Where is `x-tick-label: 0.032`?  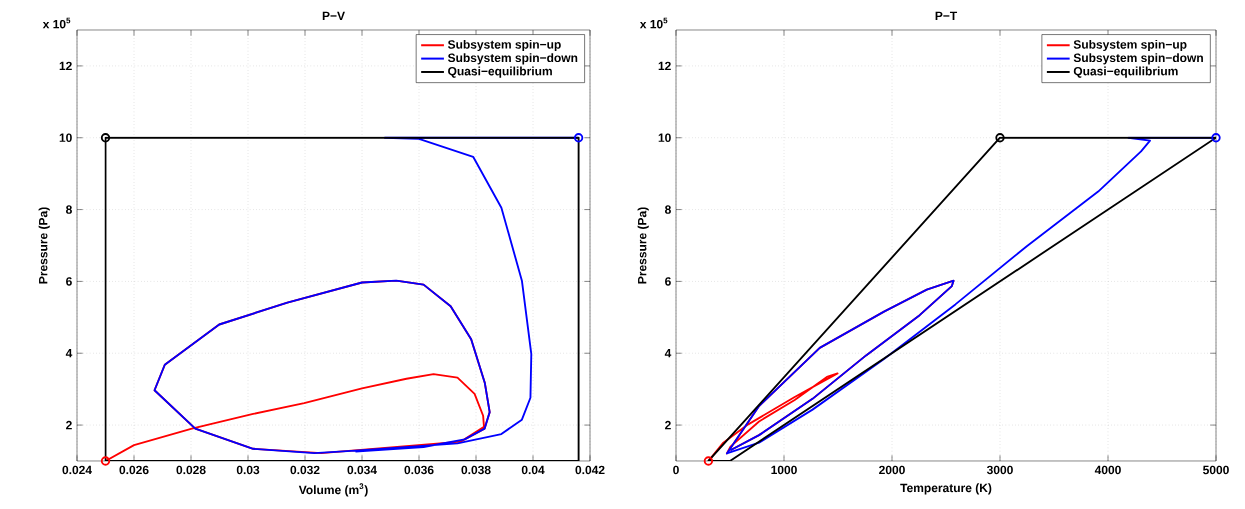 x-tick-label: 0.032 is located at coordinates (305, 470).